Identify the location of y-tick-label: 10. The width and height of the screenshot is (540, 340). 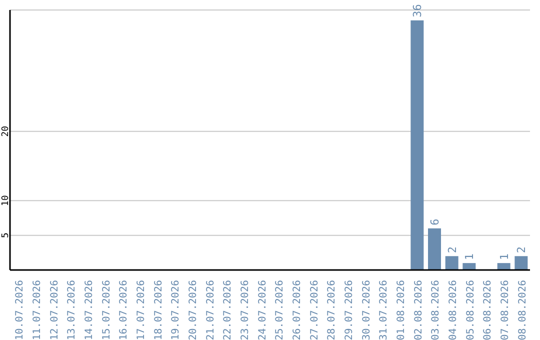
(6, 200).